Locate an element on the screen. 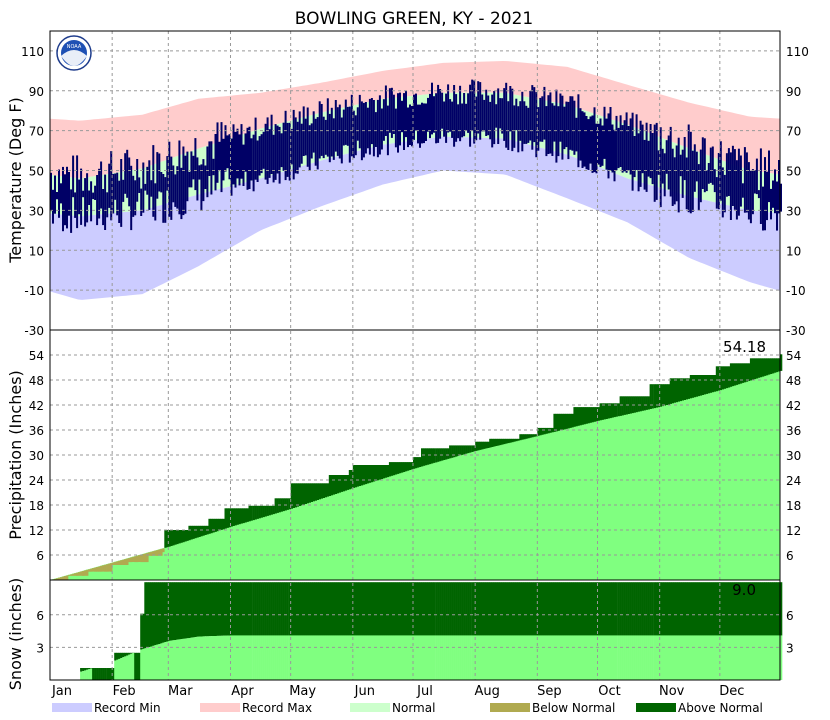 This screenshot has height=720, width=830. month-tick-label: Apr is located at coordinates (242, 691).